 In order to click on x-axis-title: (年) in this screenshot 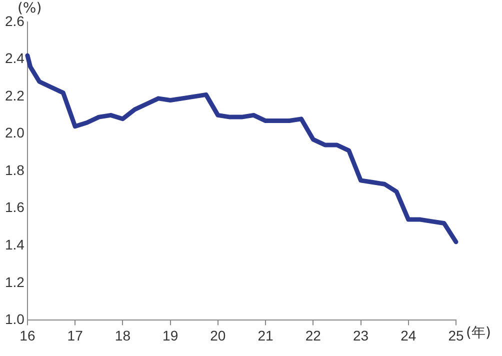, I will do `click(478, 332)`.